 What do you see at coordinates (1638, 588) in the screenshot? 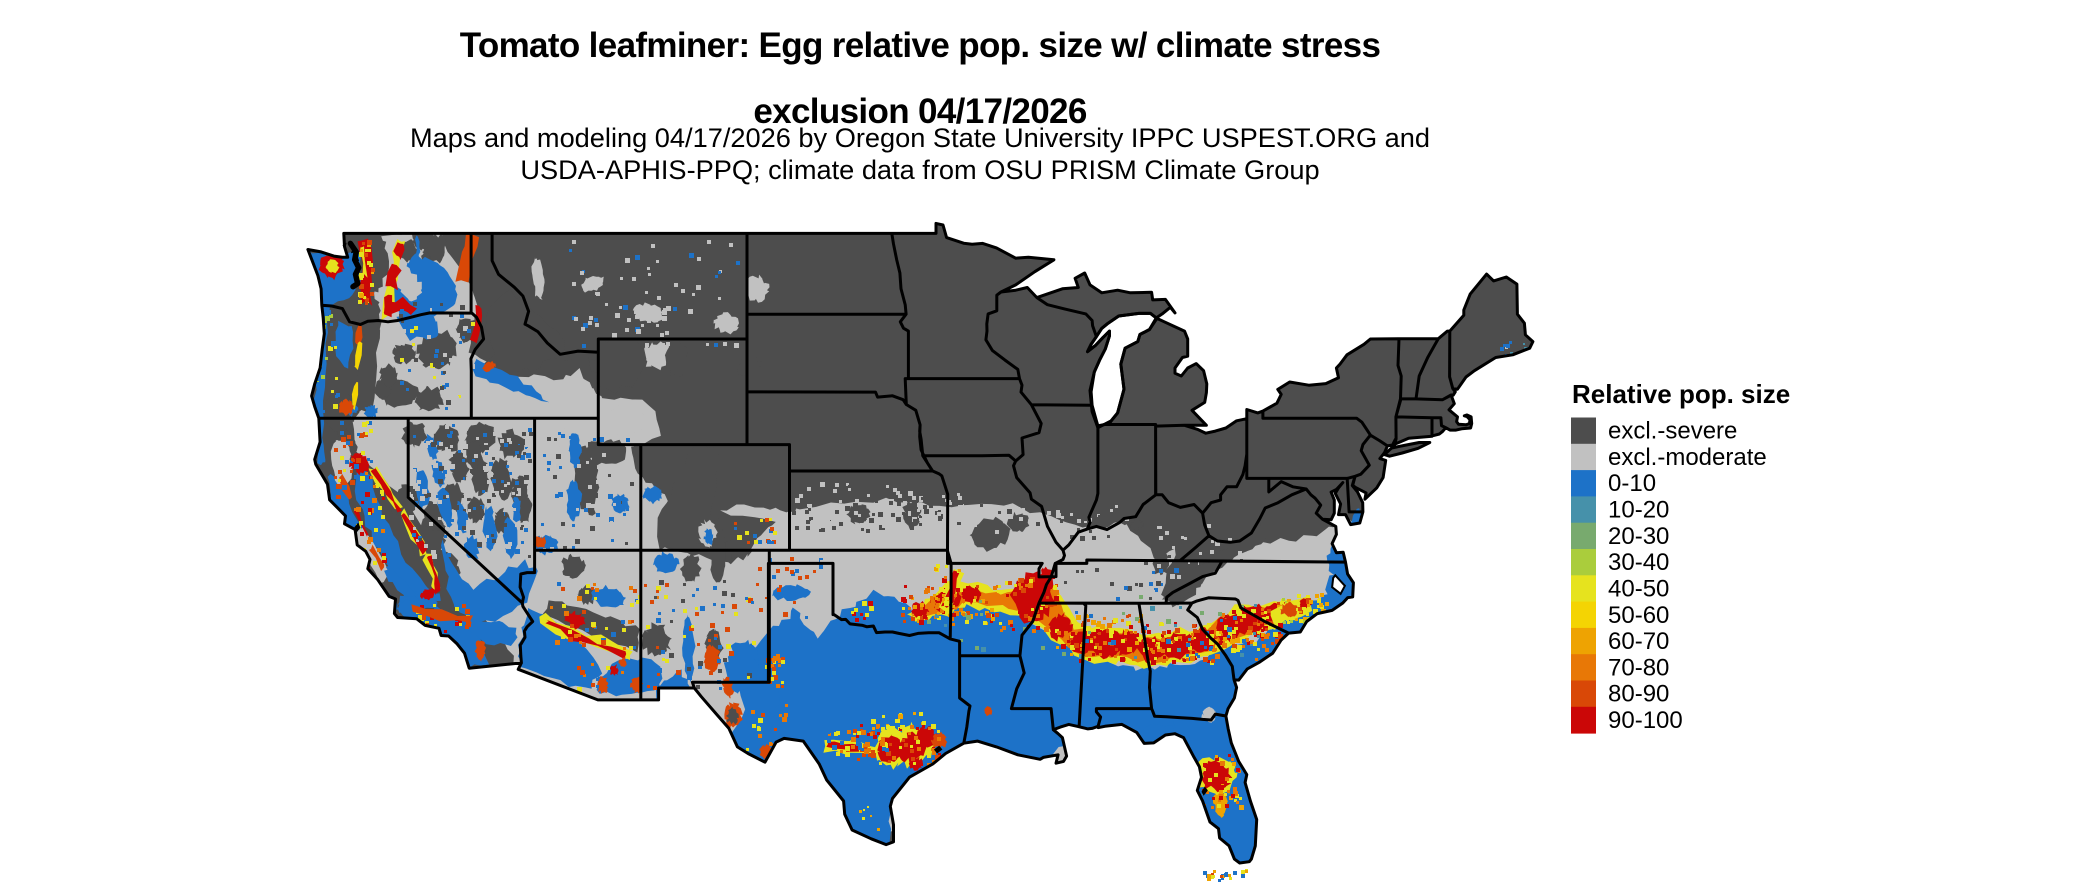
I see `svg-text: 40-50` at bounding box center [1638, 588].